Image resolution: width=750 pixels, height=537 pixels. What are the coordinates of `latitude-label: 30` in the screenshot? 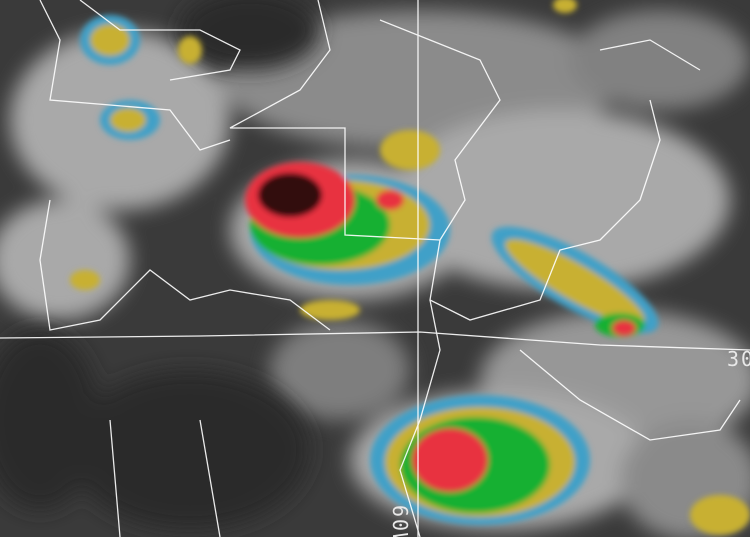 It's located at (738, 359).